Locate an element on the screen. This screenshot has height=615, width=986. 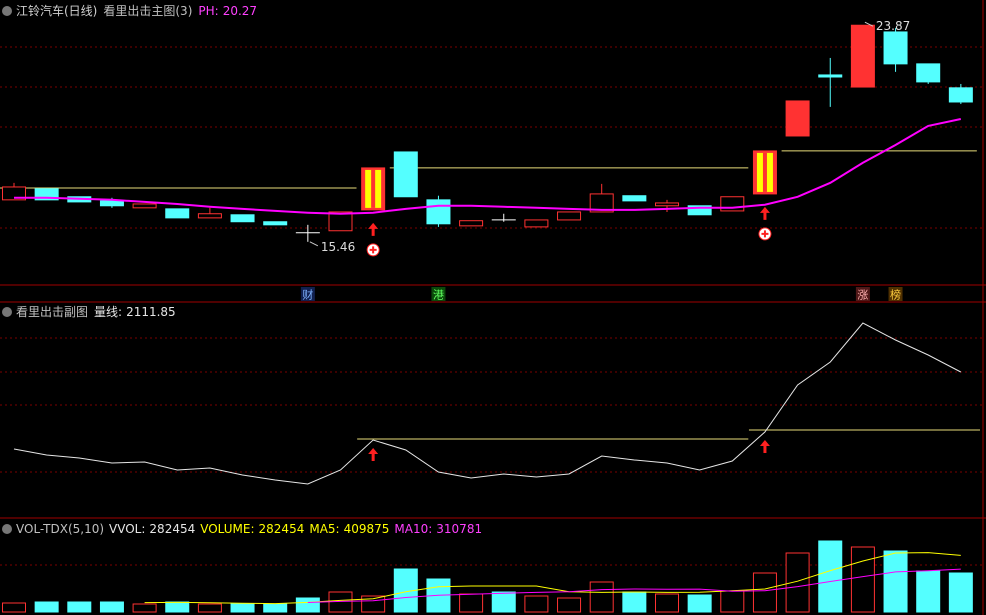
low-pointer is located at coordinates (314, 244).